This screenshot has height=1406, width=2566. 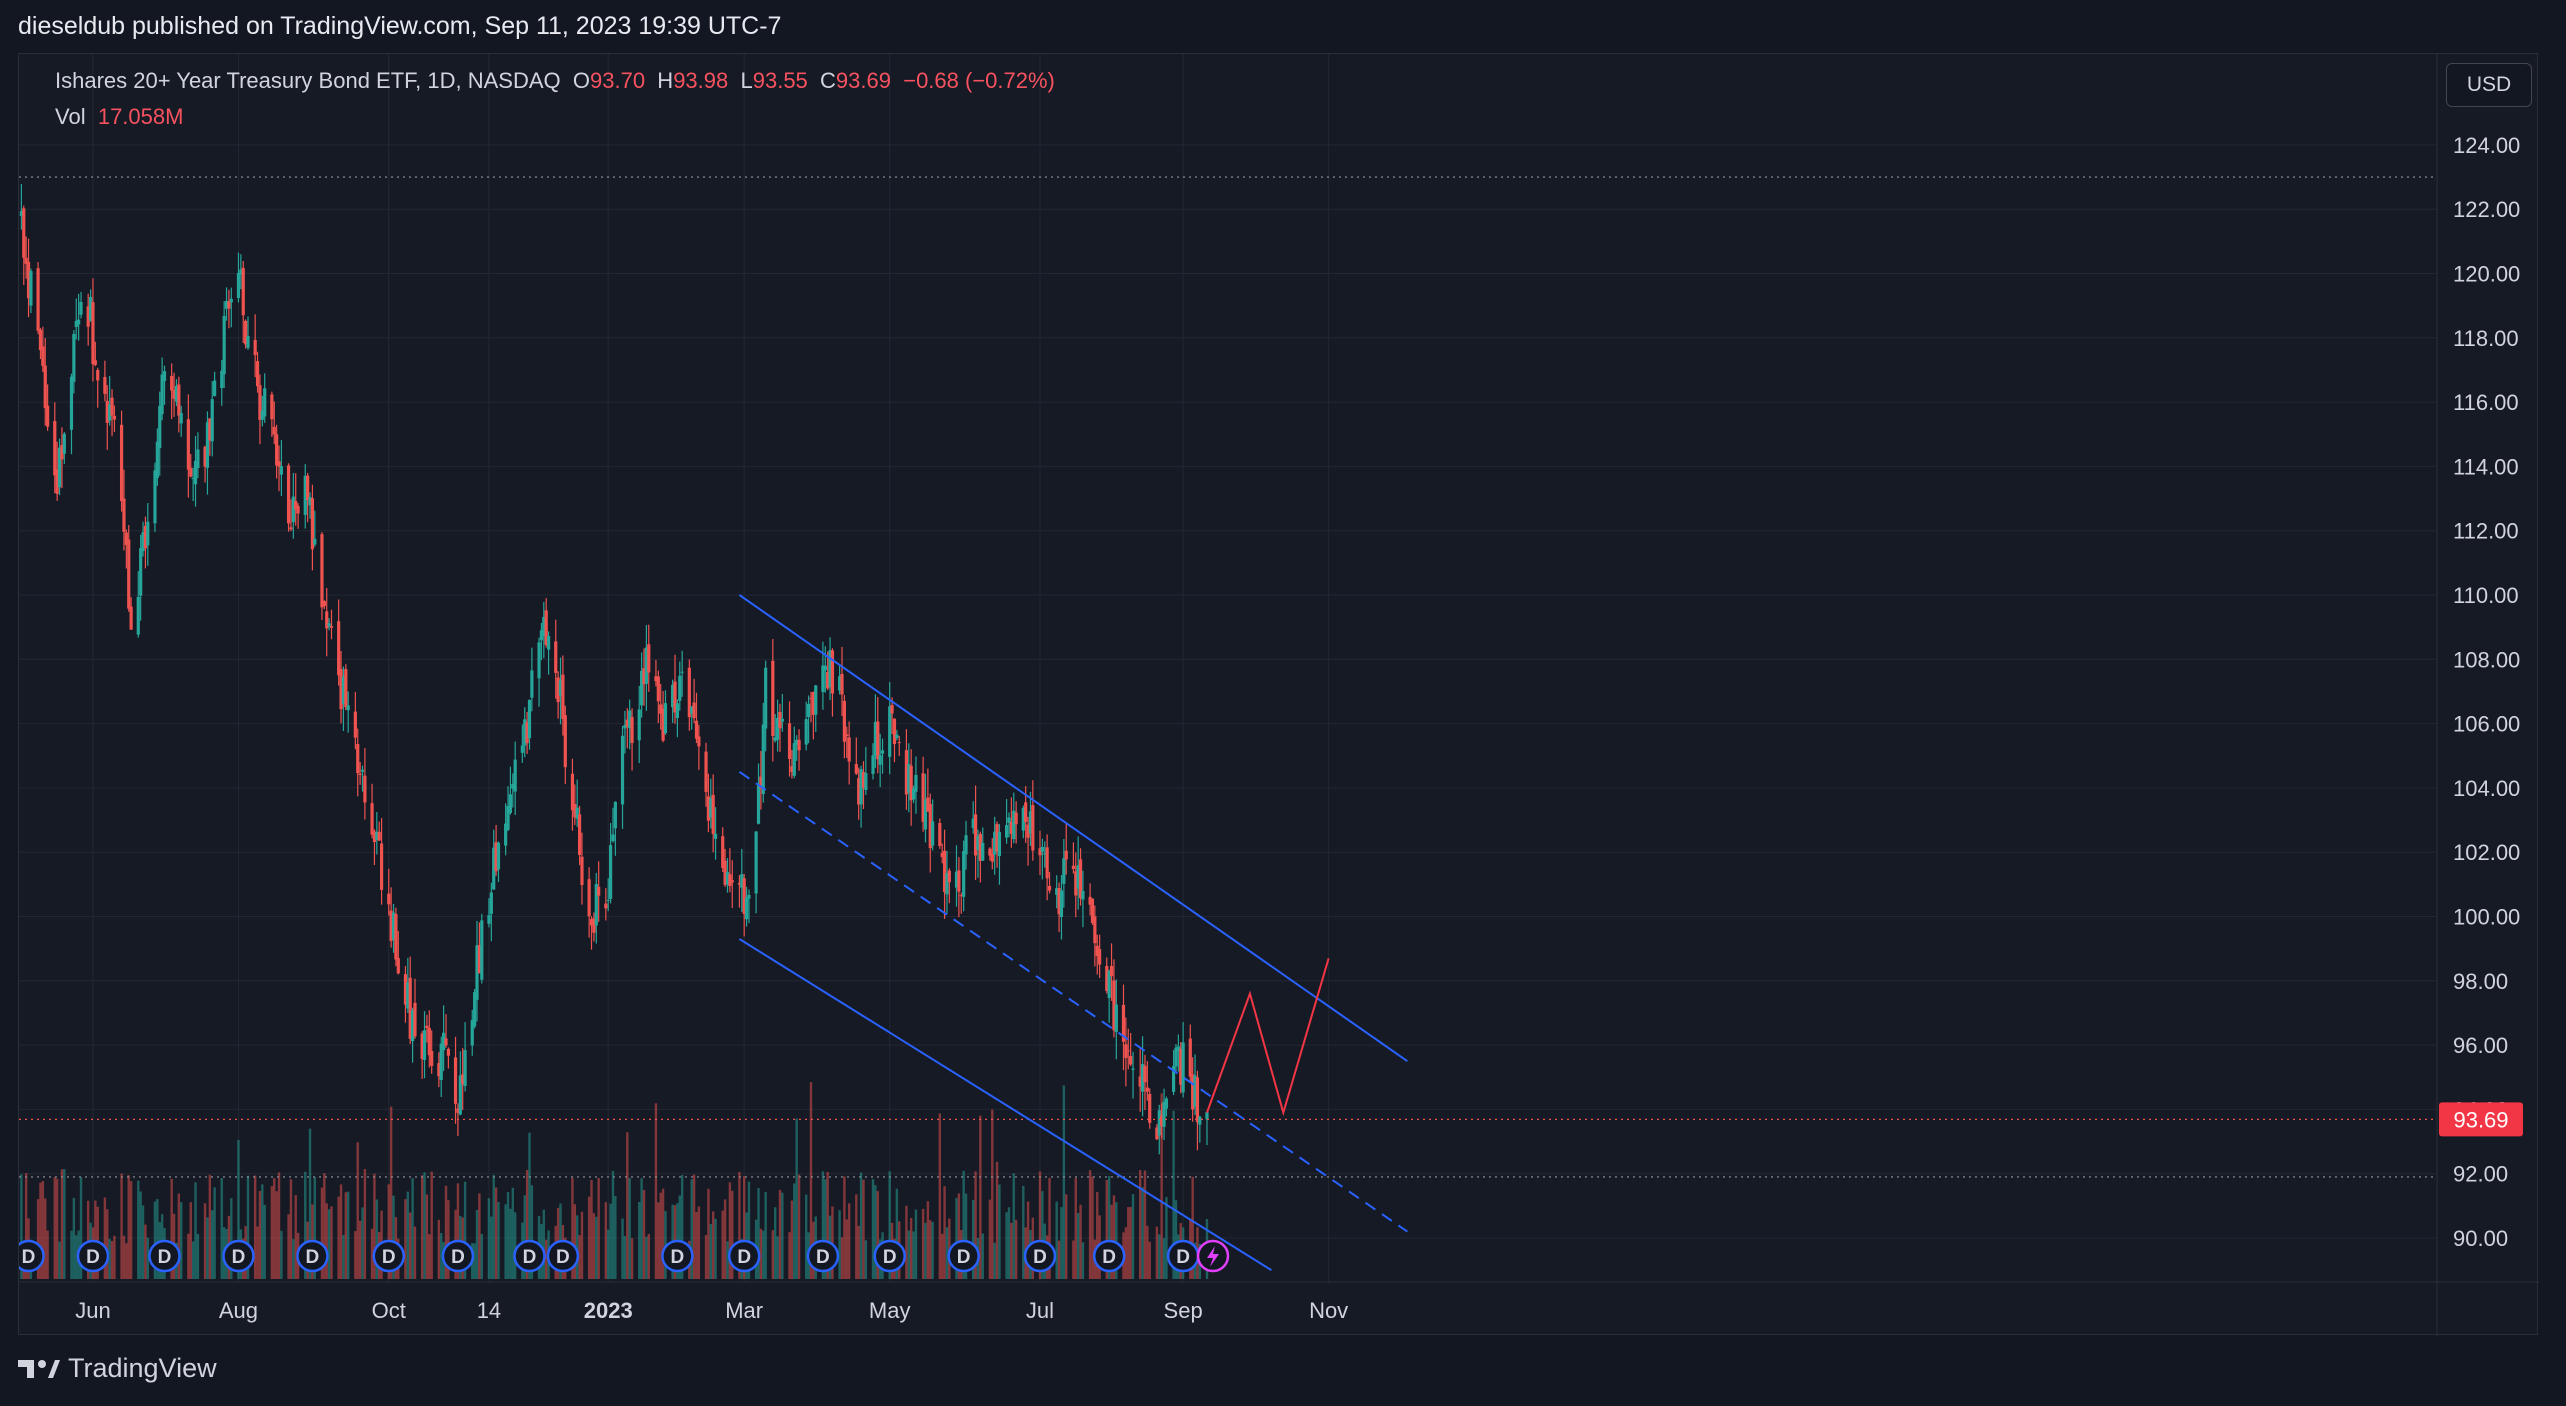 What do you see at coordinates (1005, 1104) in the screenshot?
I see `channel-lower-line` at bounding box center [1005, 1104].